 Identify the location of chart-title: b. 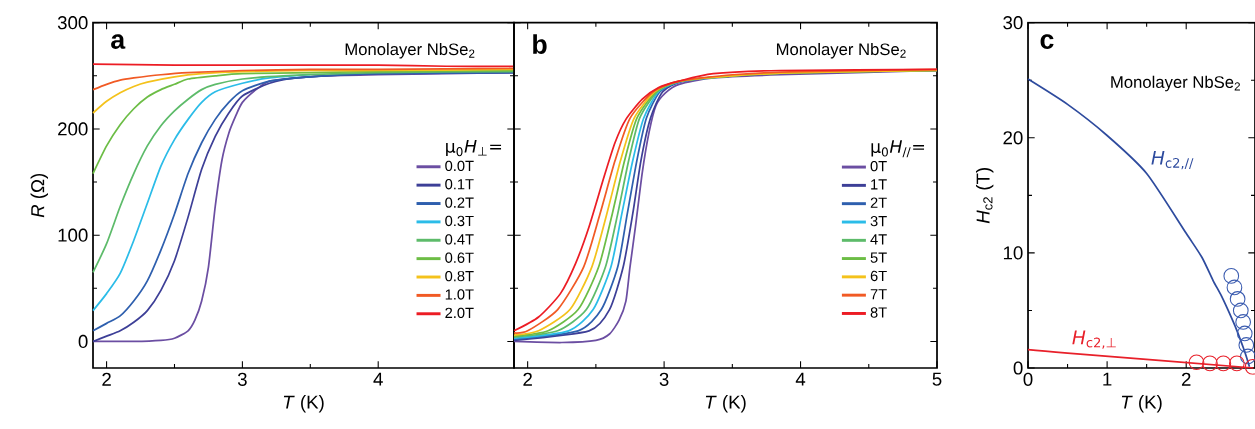
(540, 44).